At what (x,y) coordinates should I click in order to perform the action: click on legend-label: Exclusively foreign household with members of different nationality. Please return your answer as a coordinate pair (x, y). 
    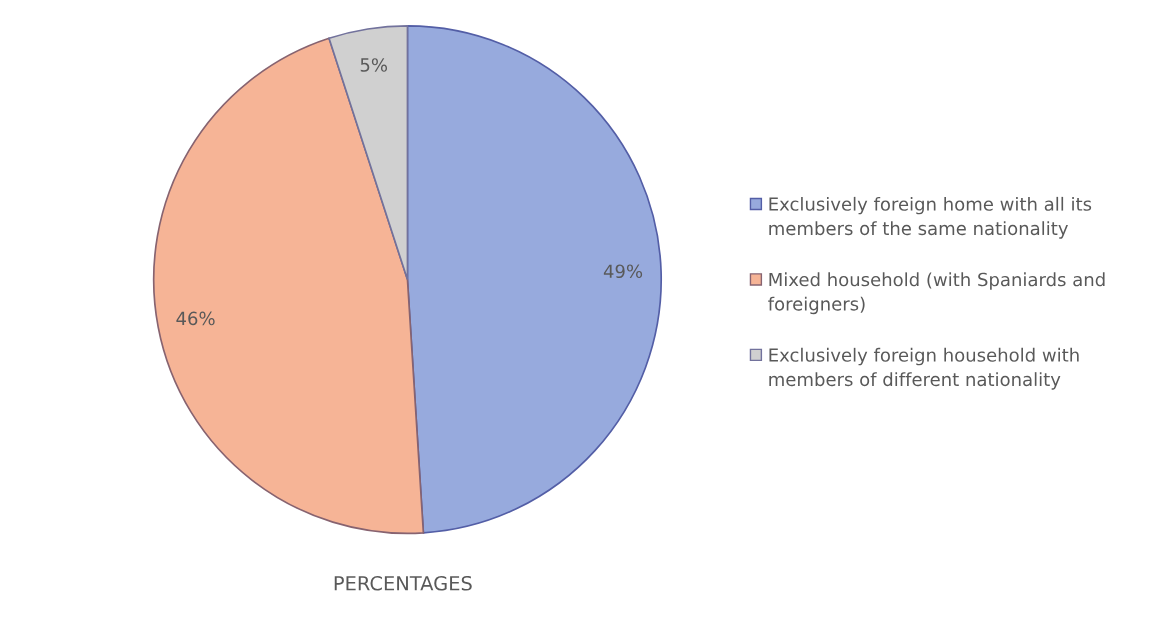
    Looking at the image, I should click on (924, 368).